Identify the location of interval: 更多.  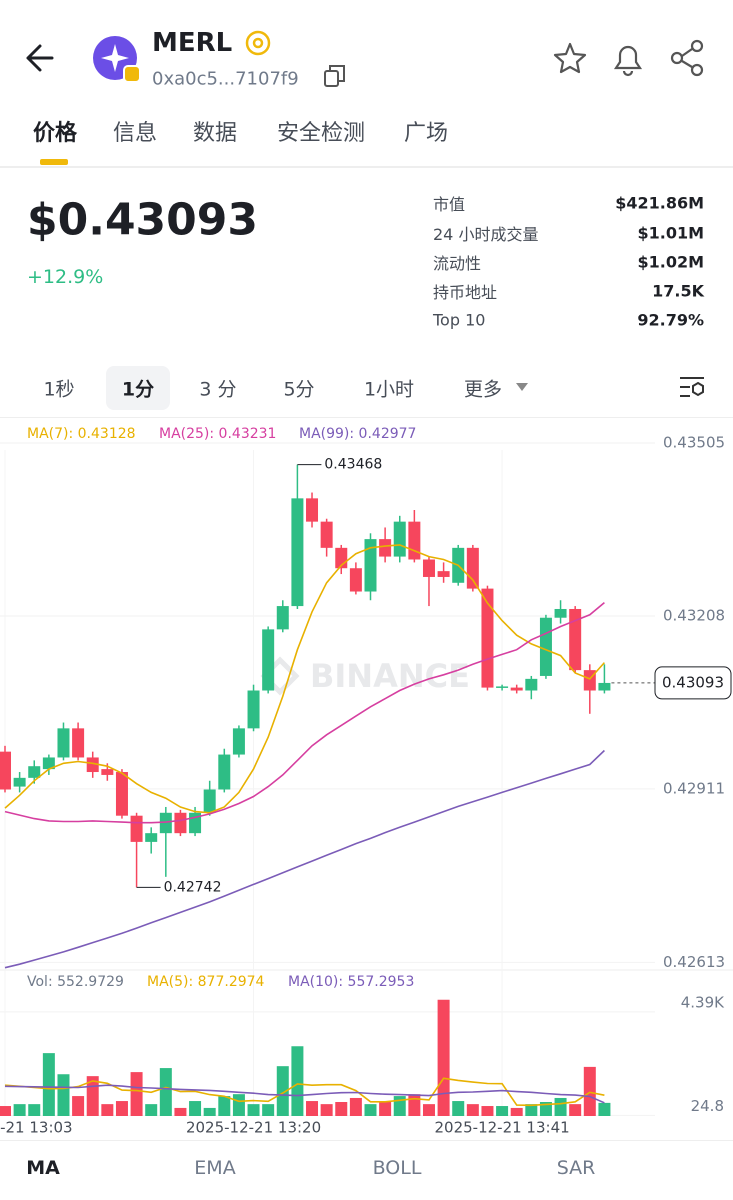
(483, 389).